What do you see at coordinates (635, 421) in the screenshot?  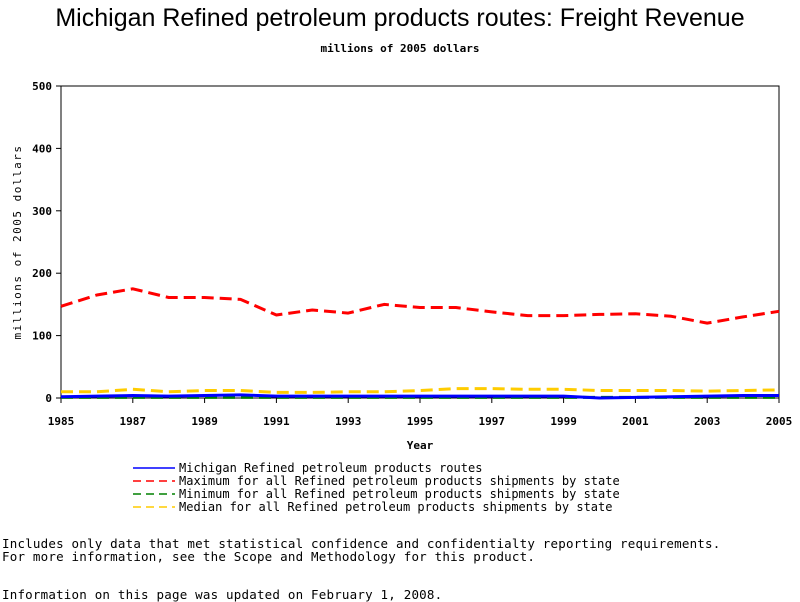 I see `x-tick-label: 2001` at bounding box center [635, 421].